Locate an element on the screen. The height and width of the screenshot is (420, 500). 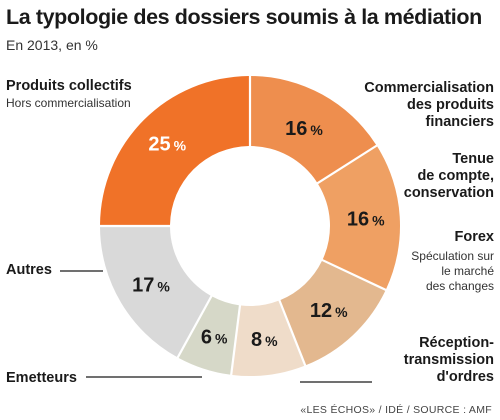
slice-value-label: 12% is located at coordinates (329, 311).